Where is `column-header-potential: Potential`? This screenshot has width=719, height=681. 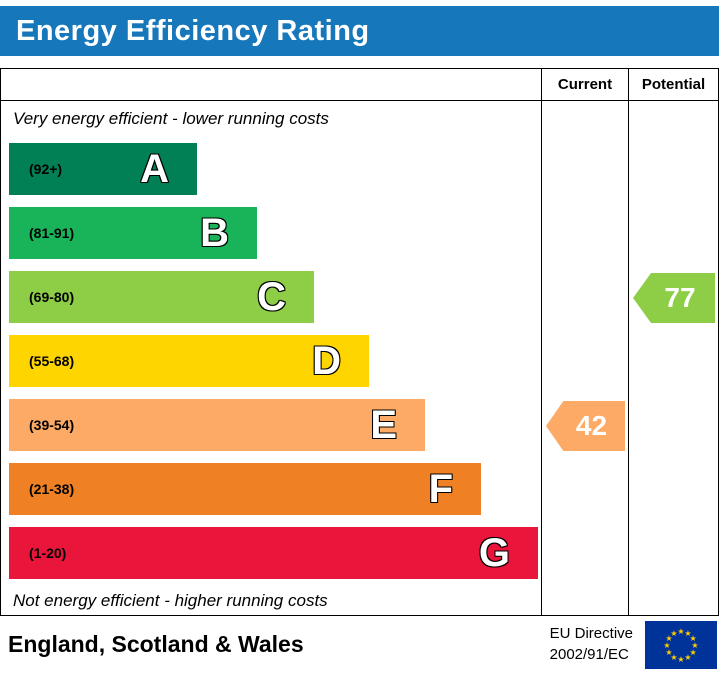 column-header-potential: Potential is located at coordinates (673, 84).